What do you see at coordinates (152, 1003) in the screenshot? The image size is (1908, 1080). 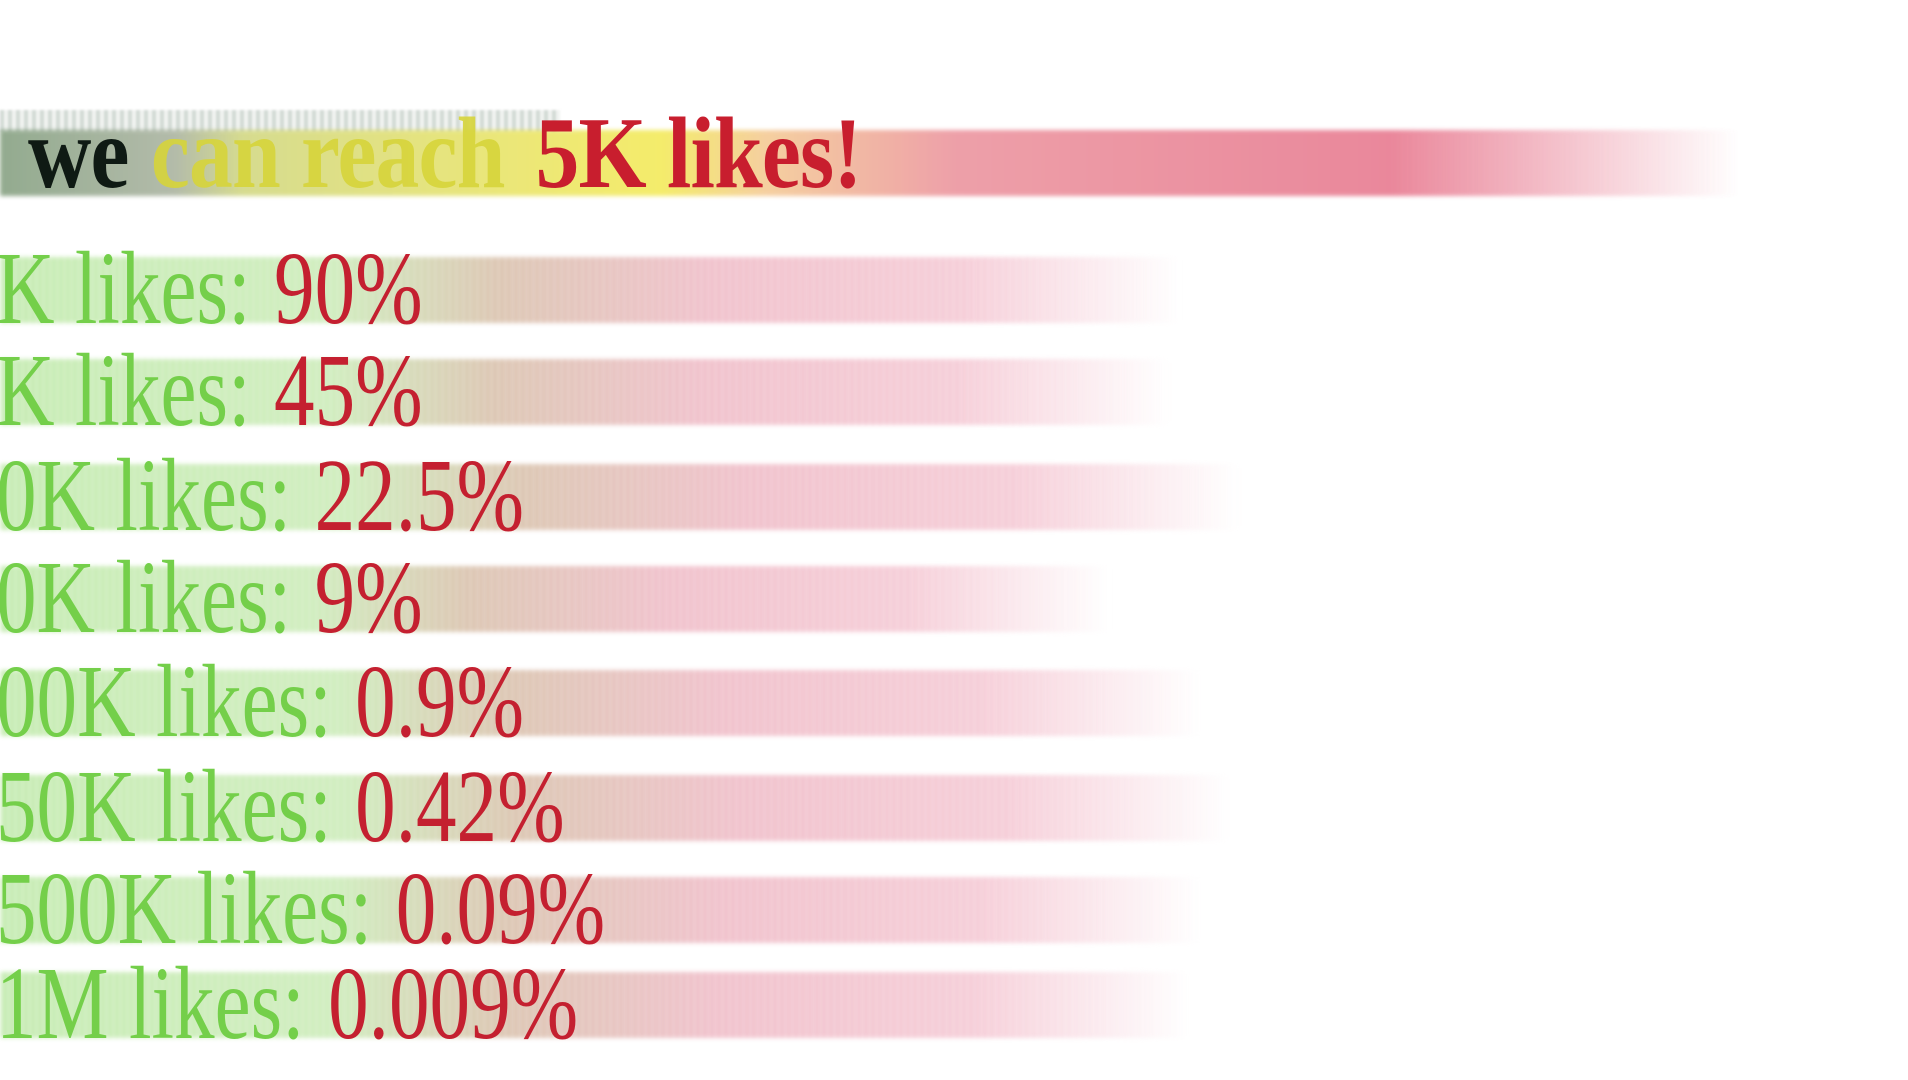 I see `milestone-label: 1M likes:` at bounding box center [152, 1003].